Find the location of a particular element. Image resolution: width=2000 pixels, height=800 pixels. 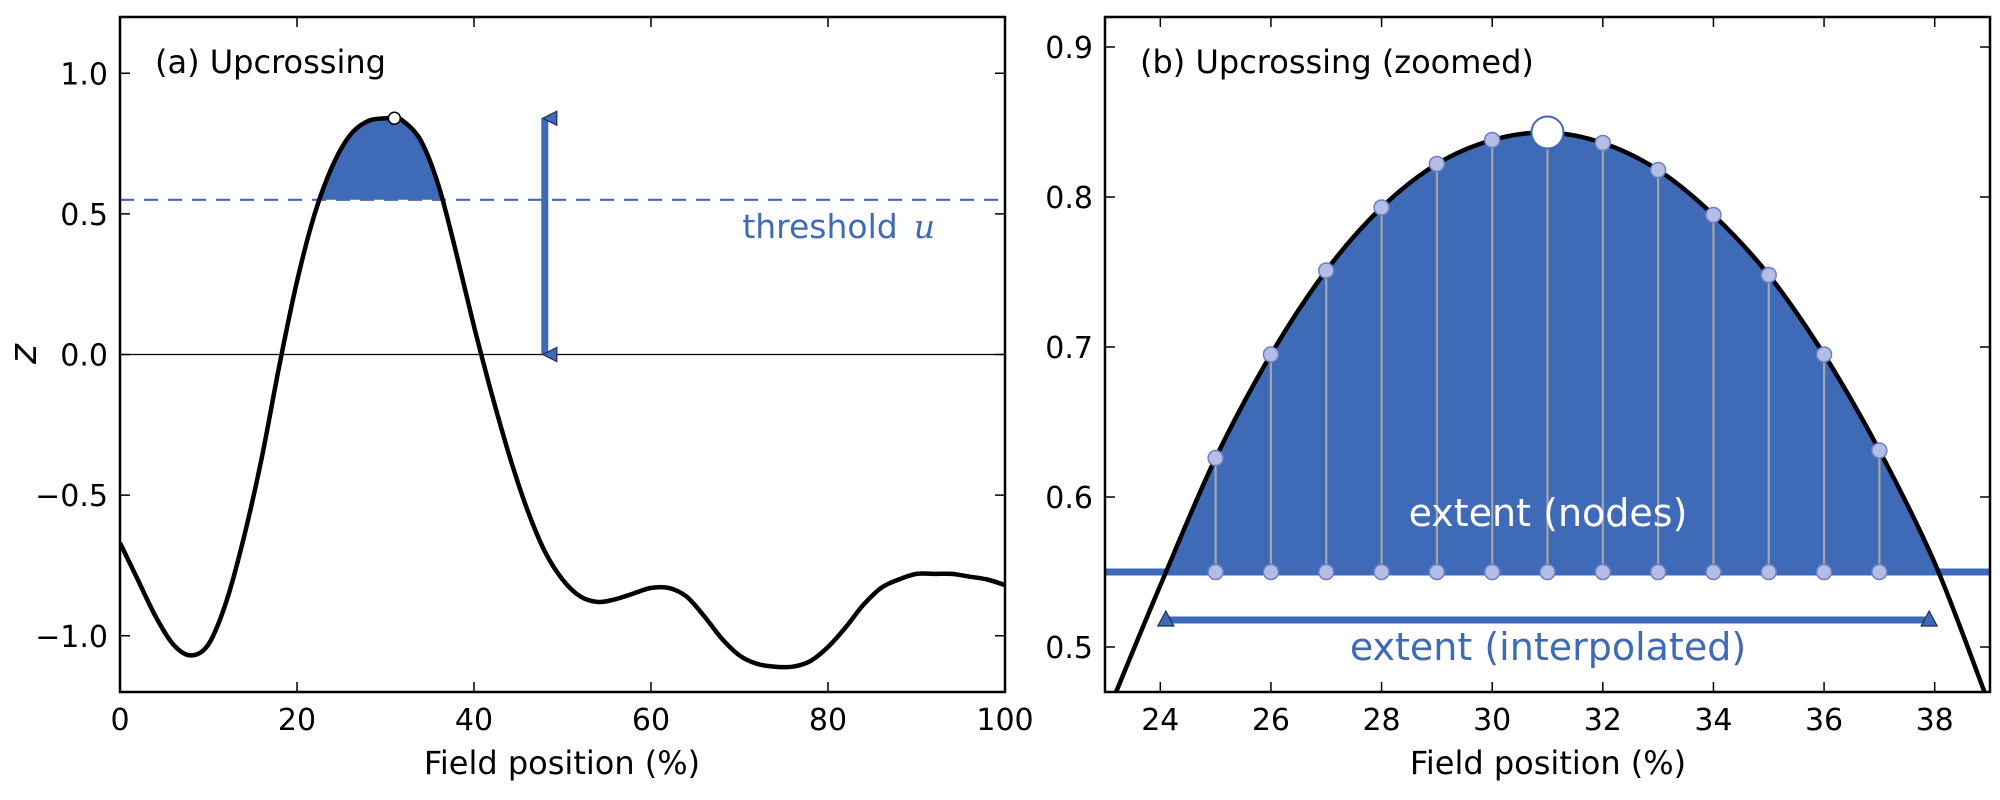

peak-base-point is located at coordinates (1547, 572).